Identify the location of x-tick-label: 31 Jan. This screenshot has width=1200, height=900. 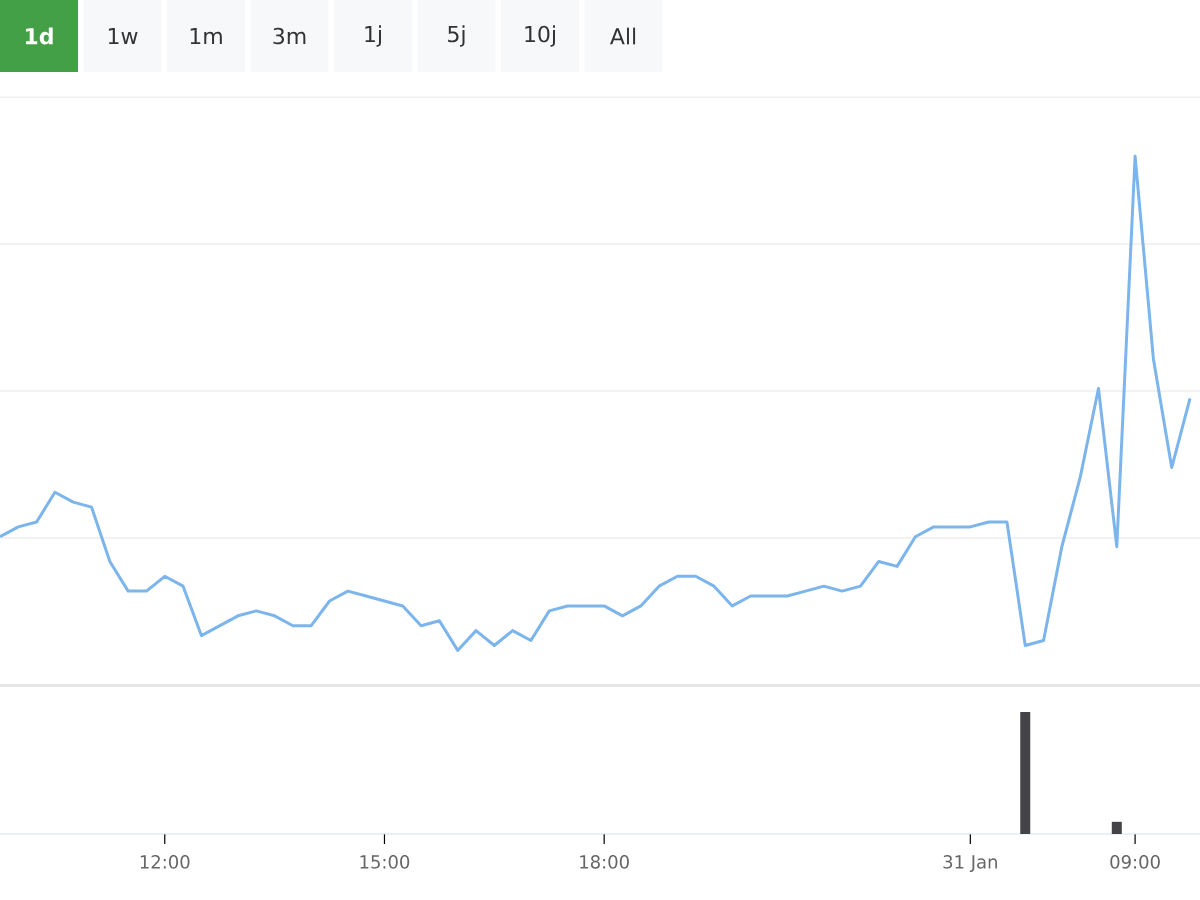
(970, 864).